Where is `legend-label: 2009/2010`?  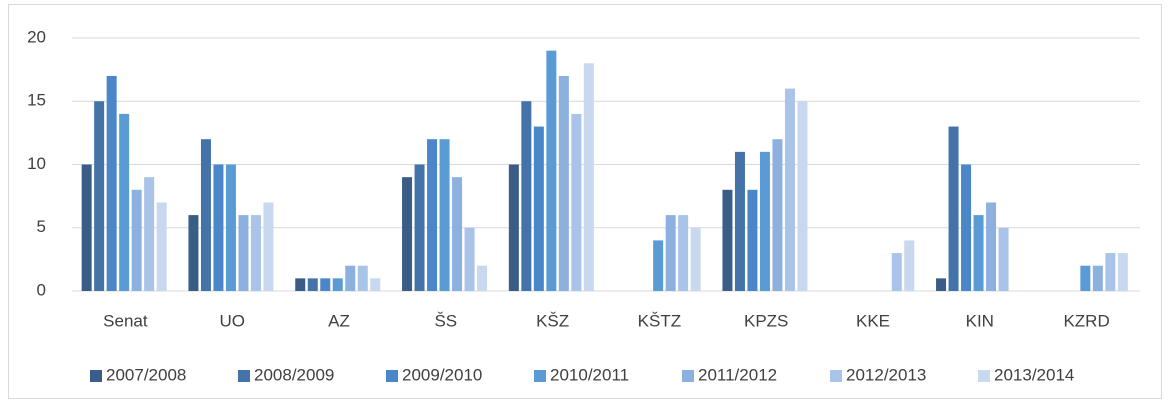
legend-label: 2009/2010 is located at coordinates (442, 374).